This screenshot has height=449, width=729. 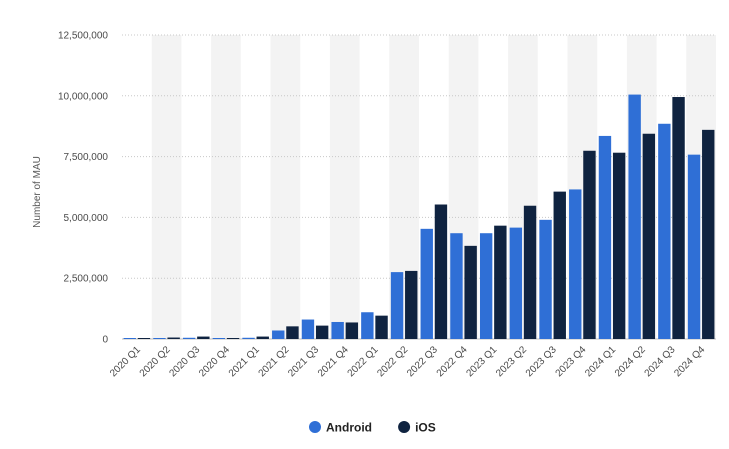 I want to click on bar-android-2024-q3, so click(x=664, y=231).